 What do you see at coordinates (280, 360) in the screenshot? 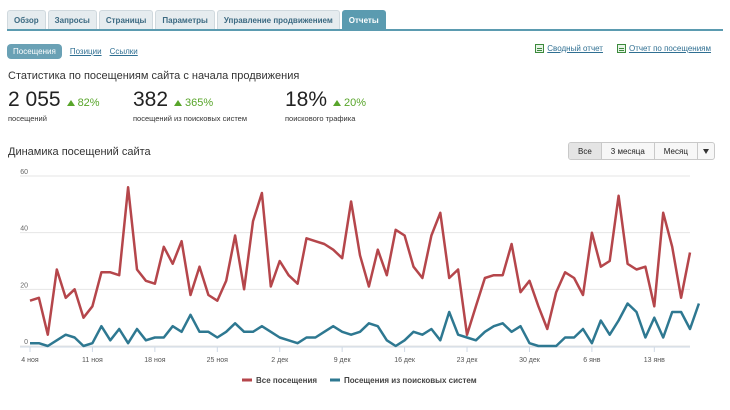
I see `x-tick-label: 2 дек` at bounding box center [280, 360].